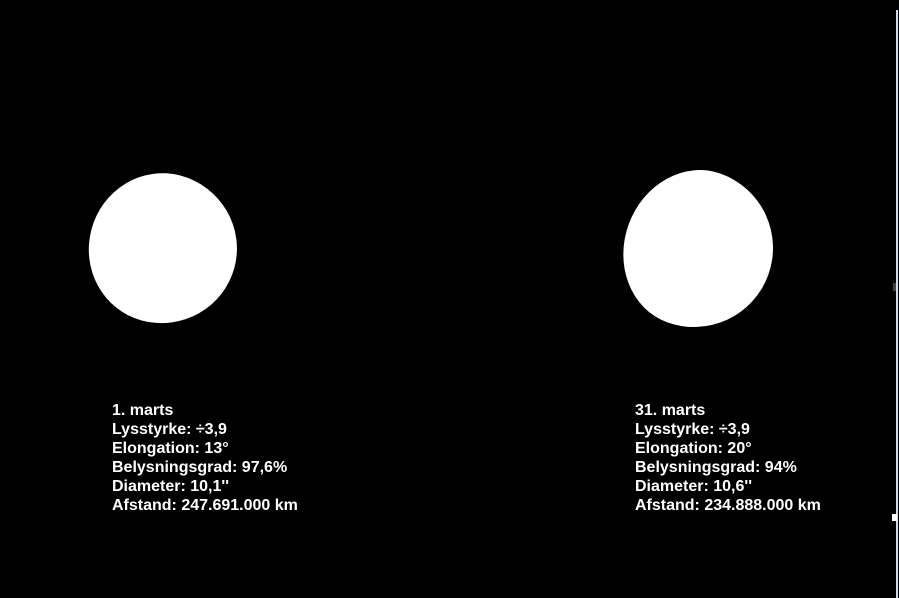 The width and height of the screenshot is (899, 598). What do you see at coordinates (143, 410) in the screenshot?
I see `date-label: 1. marts` at bounding box center [143, 410].